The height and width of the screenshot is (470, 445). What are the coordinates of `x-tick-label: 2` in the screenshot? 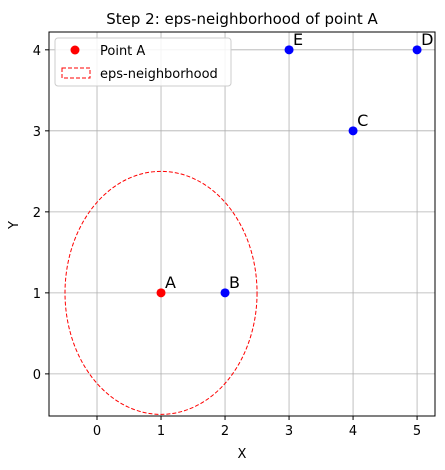 It's located at (225, 431).